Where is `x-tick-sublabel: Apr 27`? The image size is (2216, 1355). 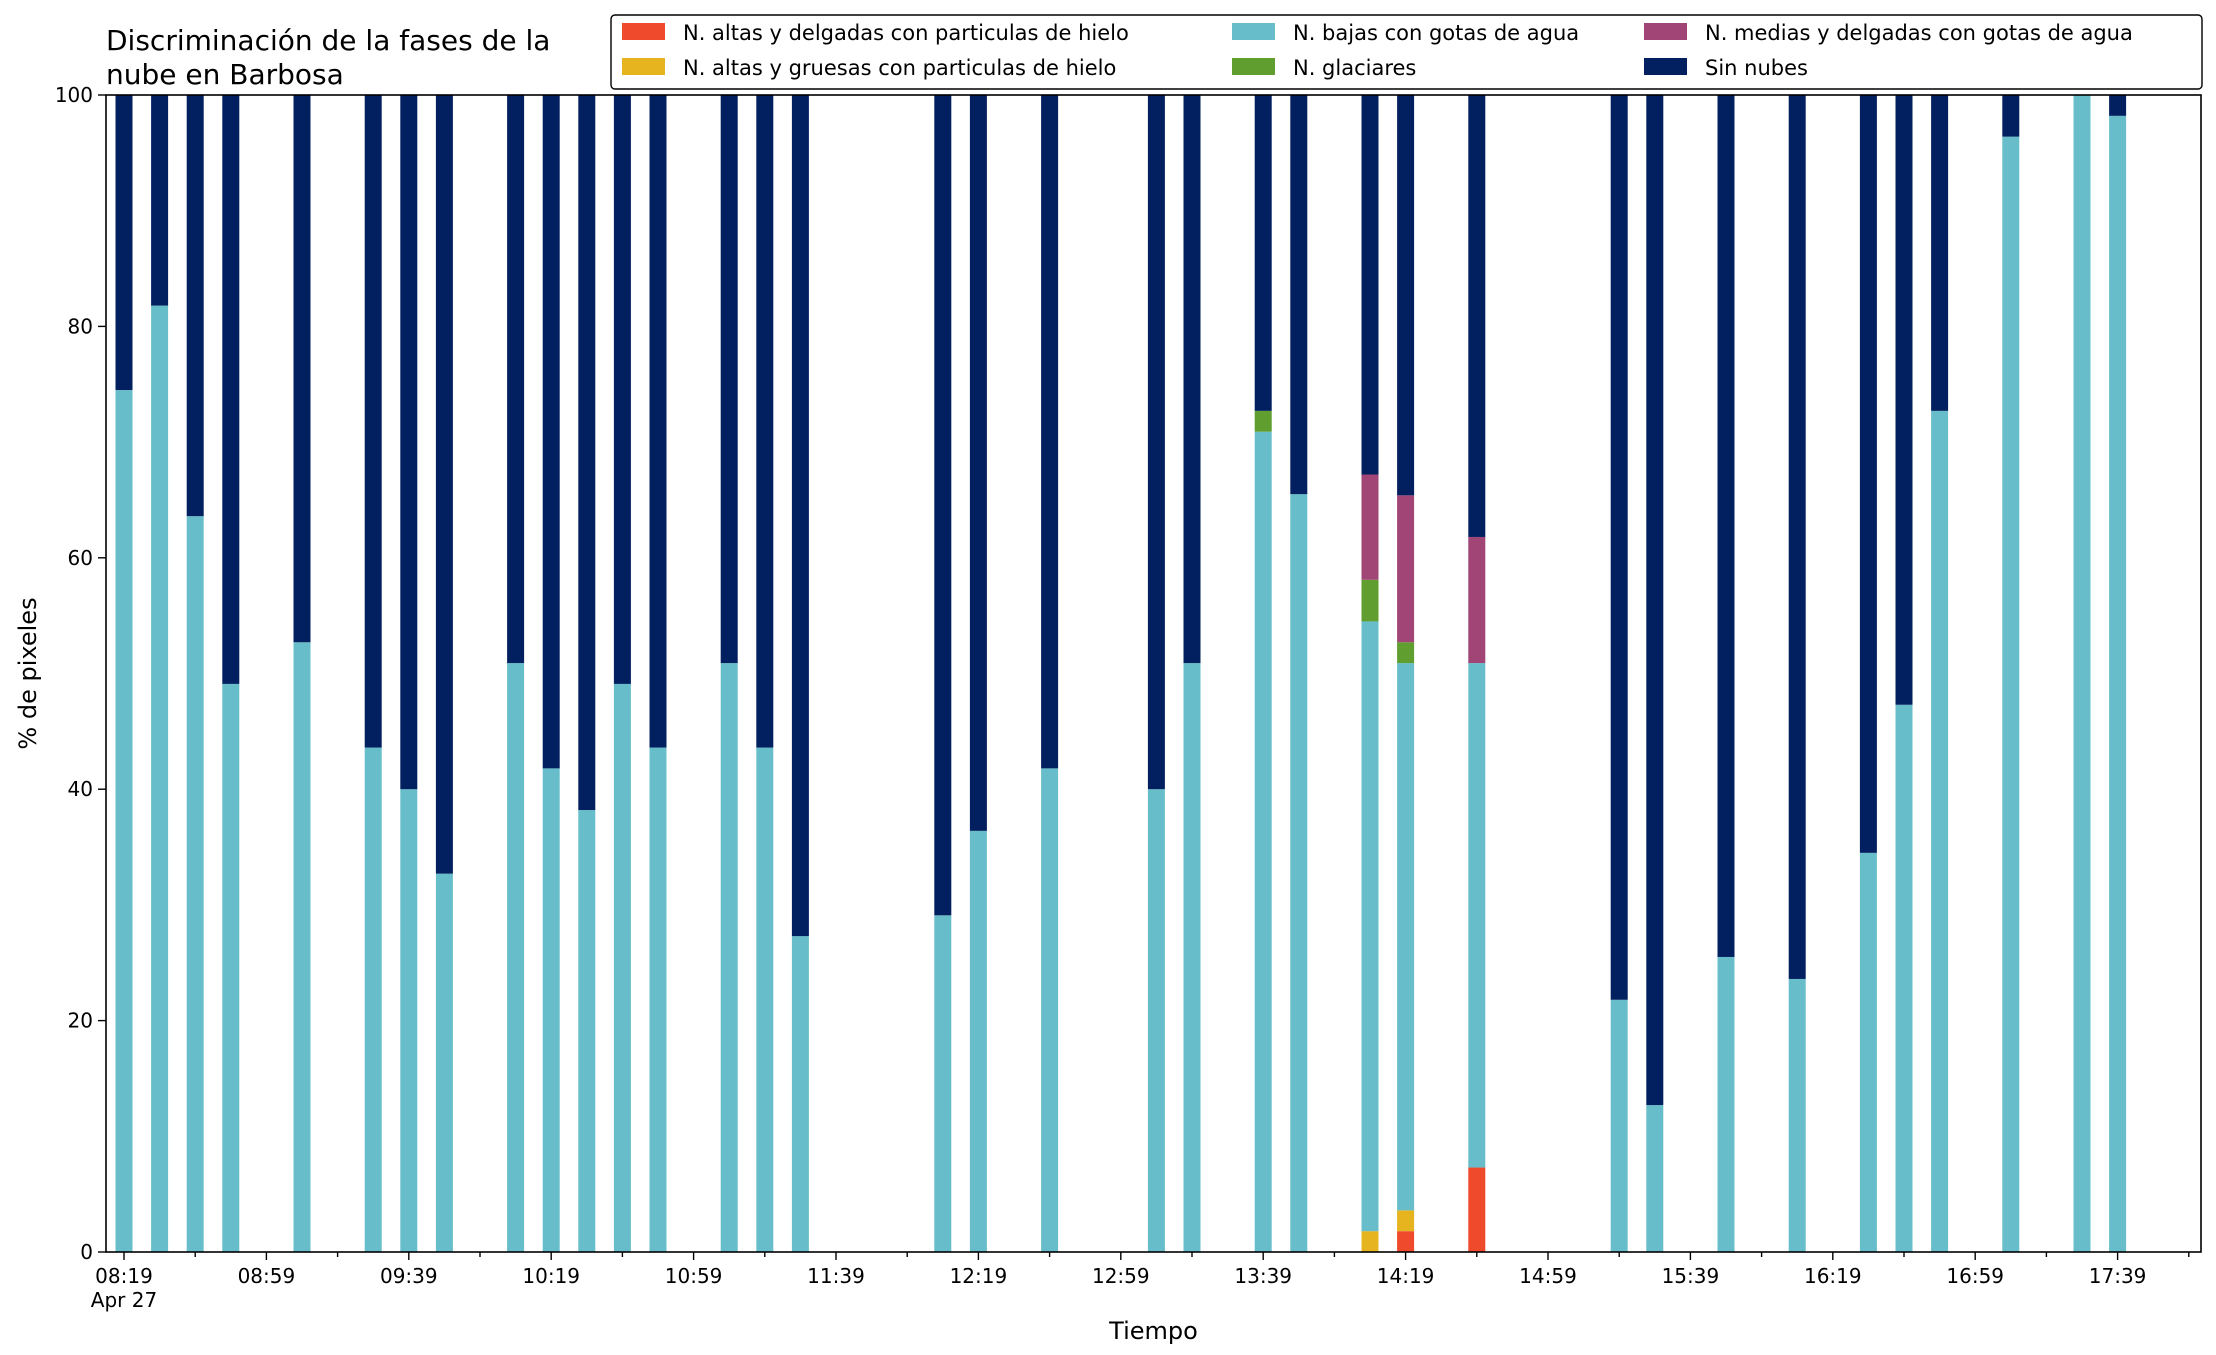
x-tick-sublabel: Apr 27 is located at coordinates (124, 1300).